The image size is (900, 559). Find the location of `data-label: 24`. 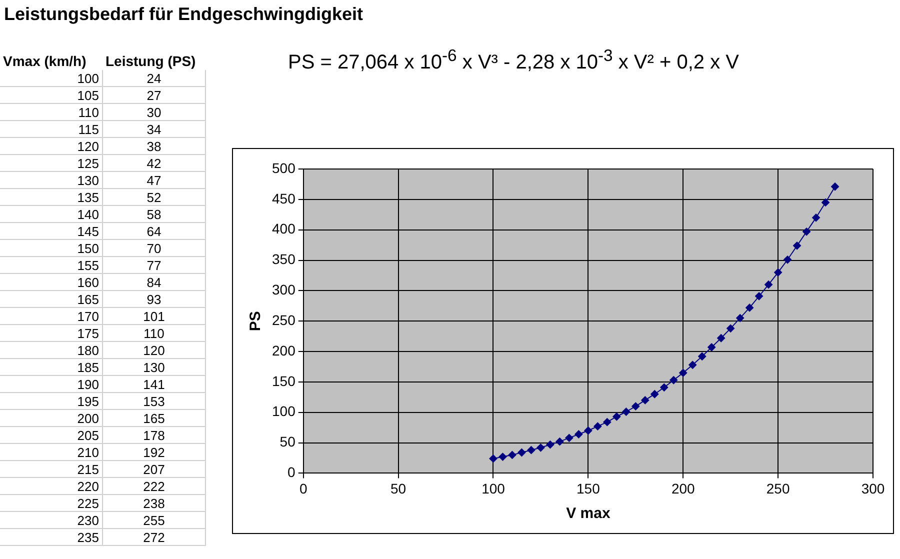

data-label: 24 is located at coordinates (154, 78).